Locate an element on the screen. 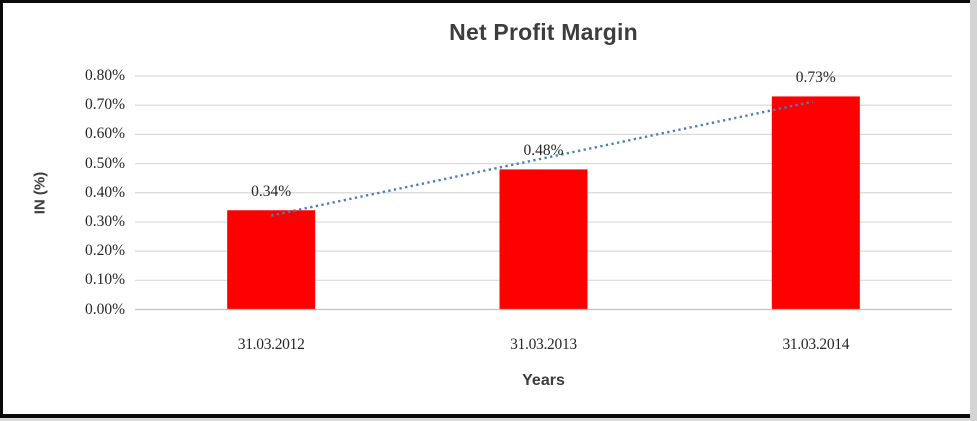  y-tick-label: 0.40% is located at coordinates (104, 192).